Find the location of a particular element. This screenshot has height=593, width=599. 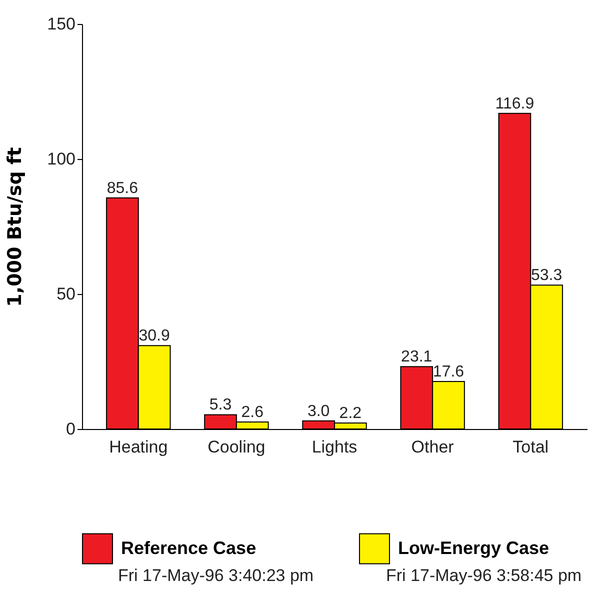

data-label: 2.2 is located at coordinates (350, 413).